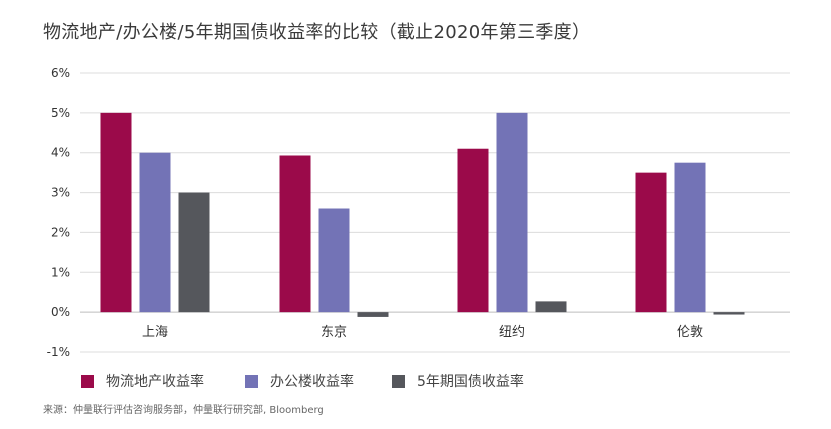 Image resolution: width=831 pixels, height=429 pixels. Describe the element at coordinates (60, 113) in the screenshot. I see `y-tick-label: 5%` at that location.